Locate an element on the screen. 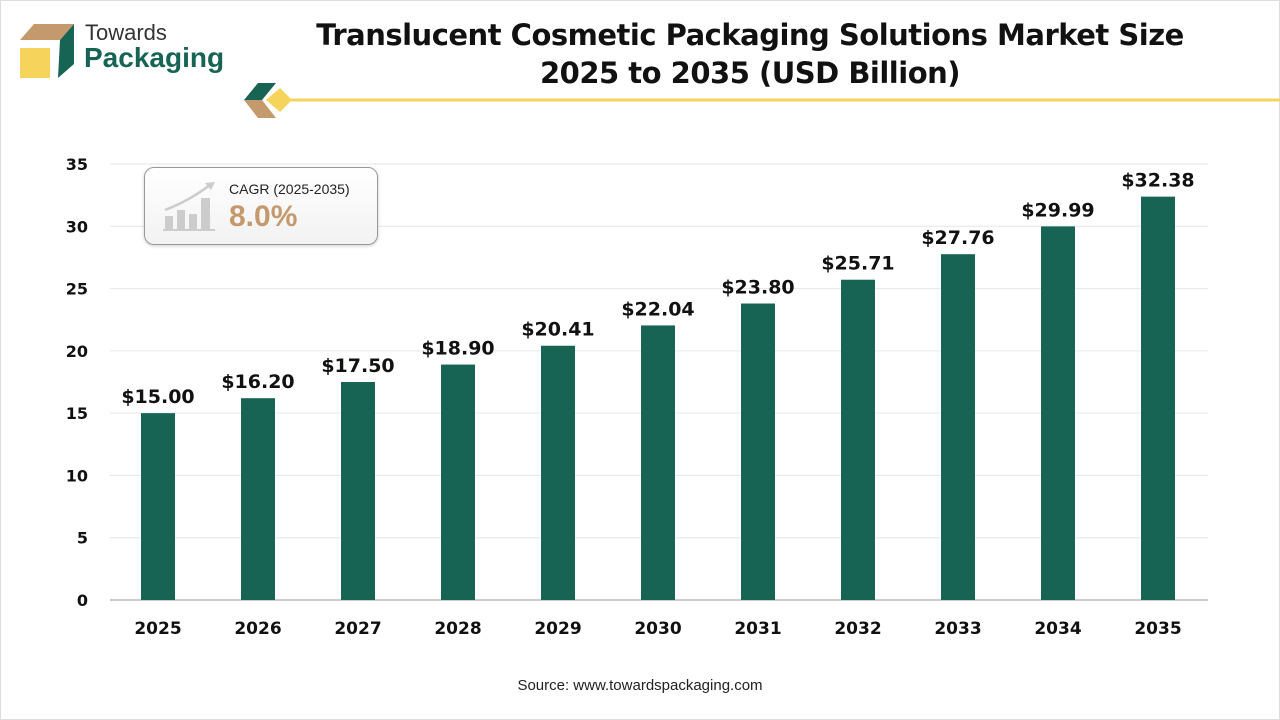  cagr-value: 8.0% is located at coordinates (263, 216).